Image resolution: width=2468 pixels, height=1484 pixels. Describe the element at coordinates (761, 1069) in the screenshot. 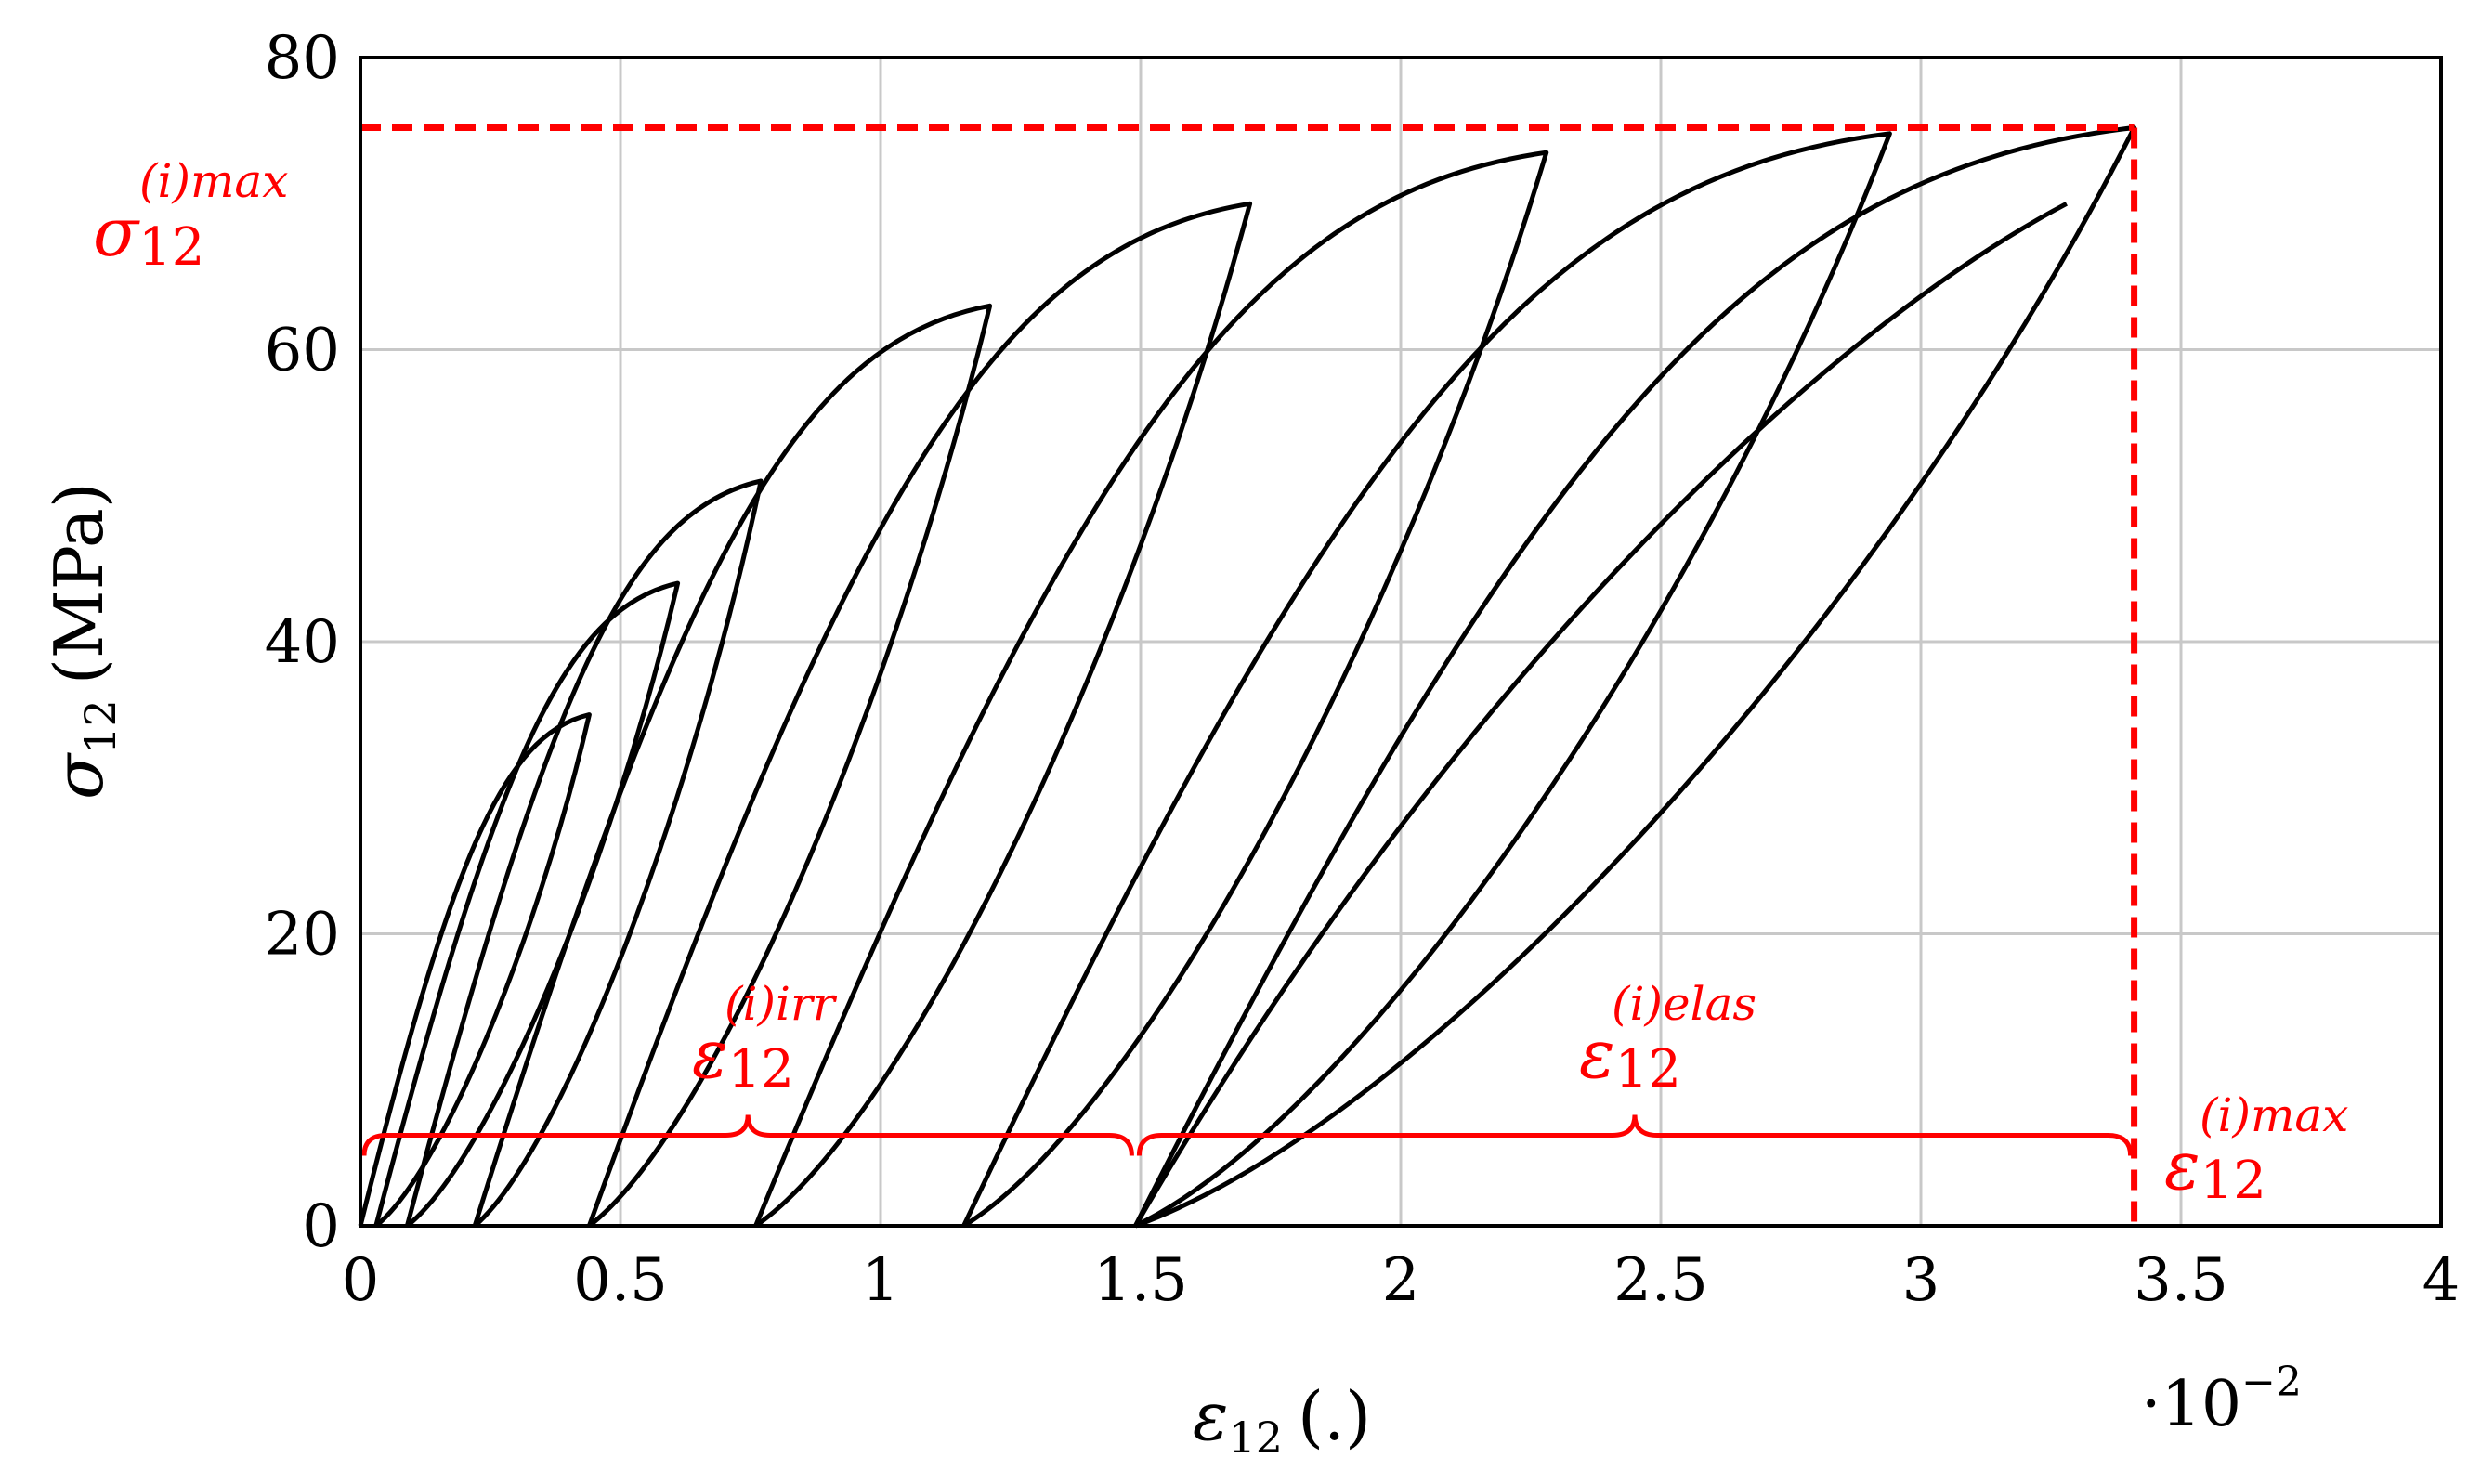

I see `eps-irr-sub: 12` at that location.